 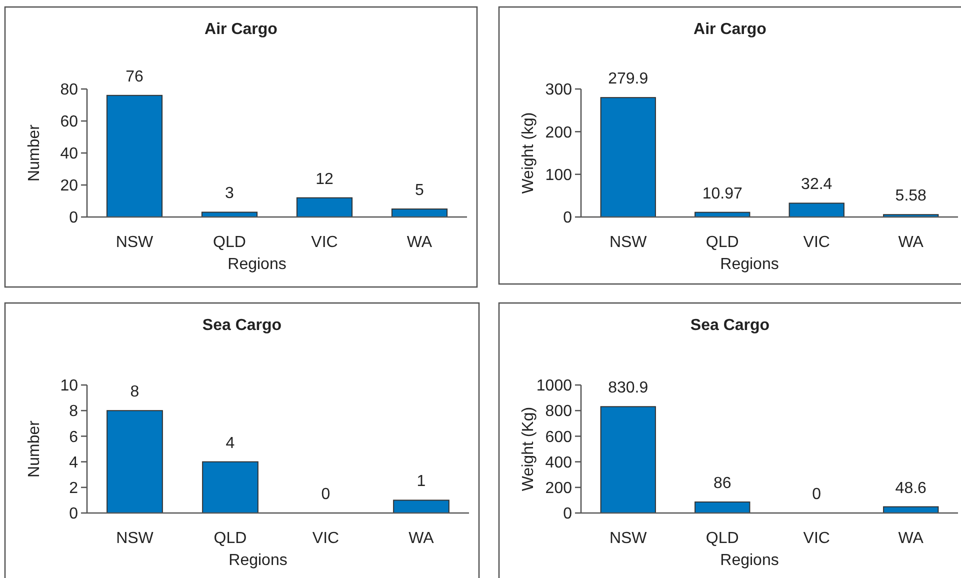 I want to click on data-label: 4, so click(x=230, y=443).